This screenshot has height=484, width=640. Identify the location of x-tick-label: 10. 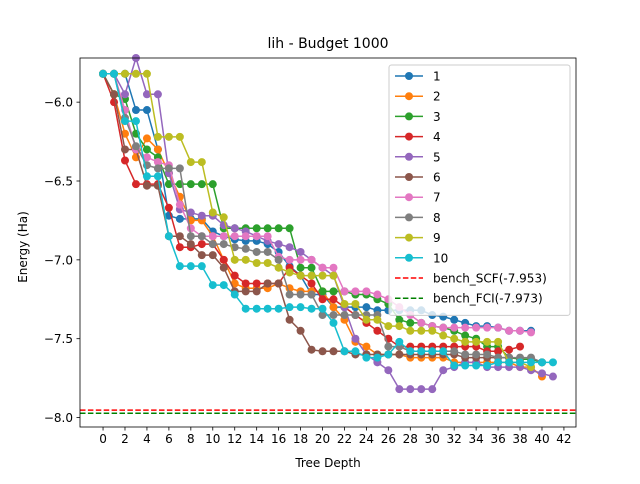
(212, 439).